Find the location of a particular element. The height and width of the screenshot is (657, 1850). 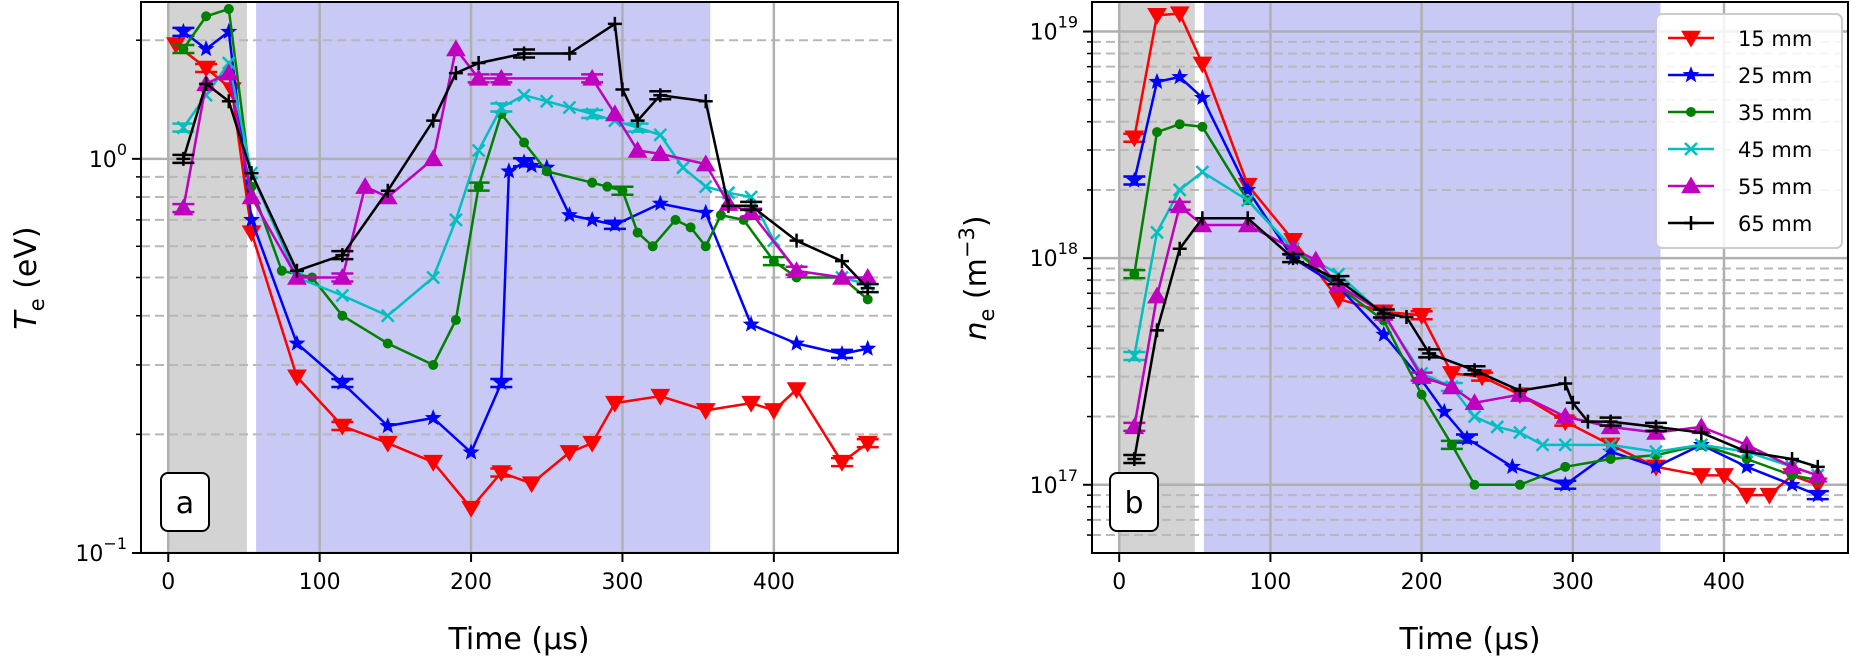

legend-item: 35 mm is located at coordinates (1740, 113).